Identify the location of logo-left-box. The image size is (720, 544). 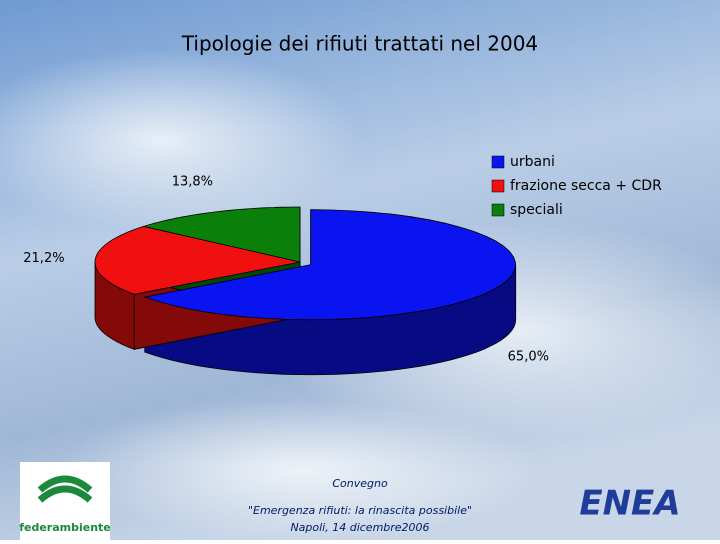
(65, 501).